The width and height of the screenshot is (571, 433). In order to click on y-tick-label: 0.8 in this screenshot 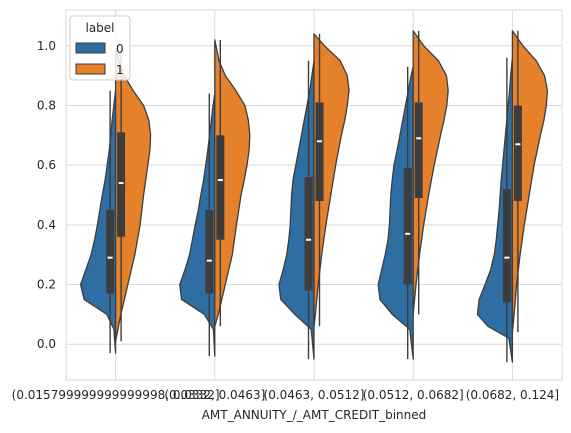, I will do `click(46, 105)`.